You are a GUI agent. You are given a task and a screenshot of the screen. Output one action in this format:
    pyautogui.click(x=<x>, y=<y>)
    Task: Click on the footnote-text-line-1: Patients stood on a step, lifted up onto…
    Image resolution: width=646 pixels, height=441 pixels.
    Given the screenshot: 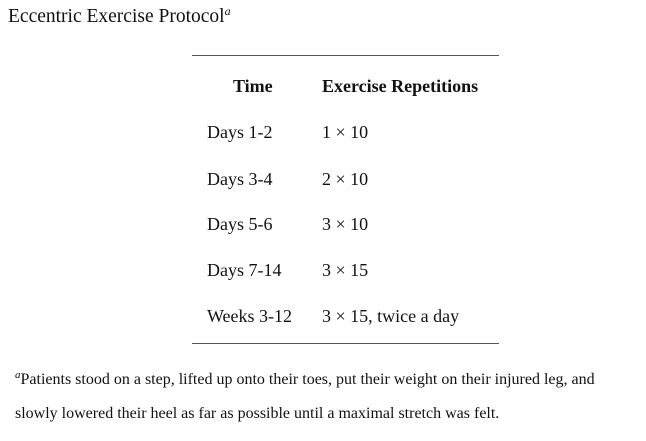 What is the action you would take?
    pyautogui.click(x=307, y=379)
    